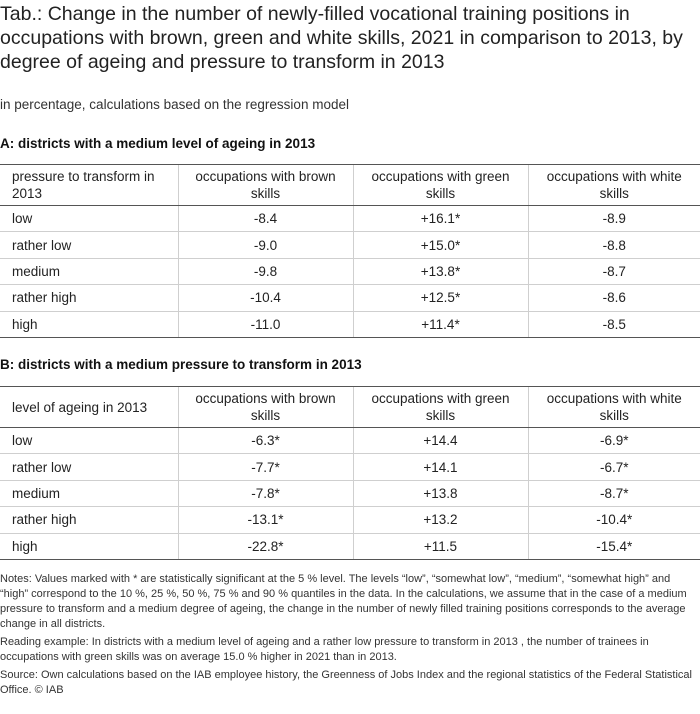 This screenshot has height=714, width=700. I want to click on table-row: medium -7.8* +13.8 -8.7*, so click(350, 494).